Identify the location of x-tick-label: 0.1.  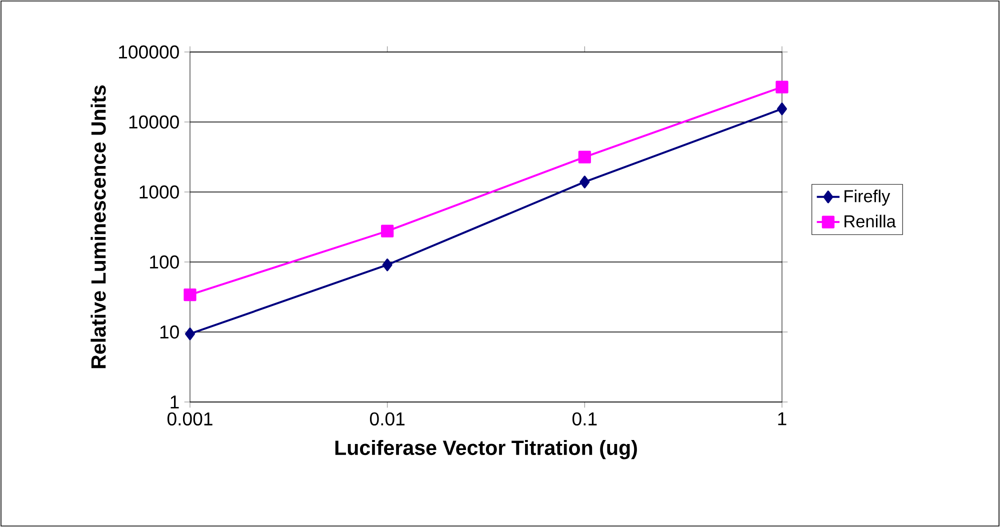
(584, 419).